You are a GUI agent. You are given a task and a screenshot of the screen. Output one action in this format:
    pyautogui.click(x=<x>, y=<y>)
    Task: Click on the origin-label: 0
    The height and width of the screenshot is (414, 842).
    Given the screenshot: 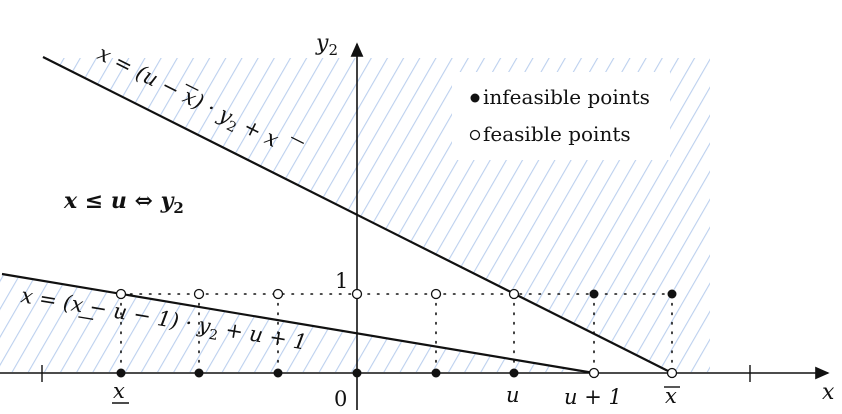 What is the action you would take?
    pyautogui.click(x=340, y=399)
    